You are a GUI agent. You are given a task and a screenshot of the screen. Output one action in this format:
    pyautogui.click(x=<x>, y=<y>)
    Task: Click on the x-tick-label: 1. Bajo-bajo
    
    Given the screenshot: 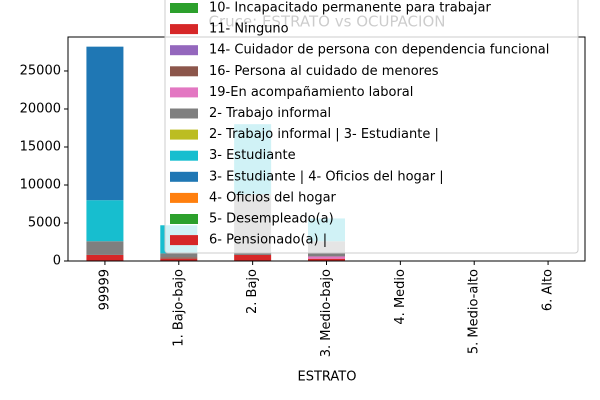 What is the action you would take?
    pyautogui.click(x=178, y=308)
    